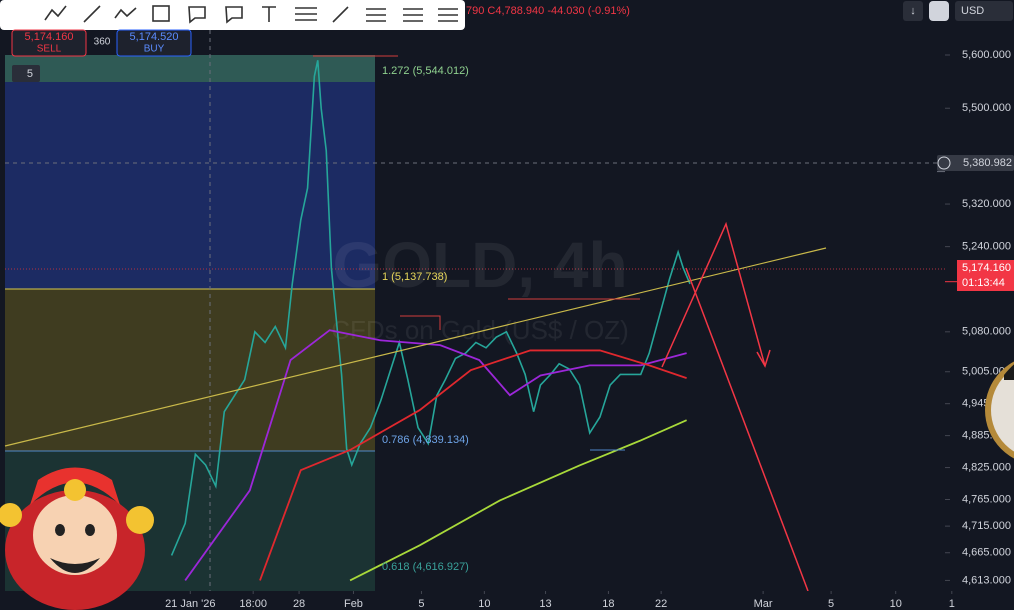 This screenshot has width=1014, height=610. I want to click on currency-select, so click(984, 11).